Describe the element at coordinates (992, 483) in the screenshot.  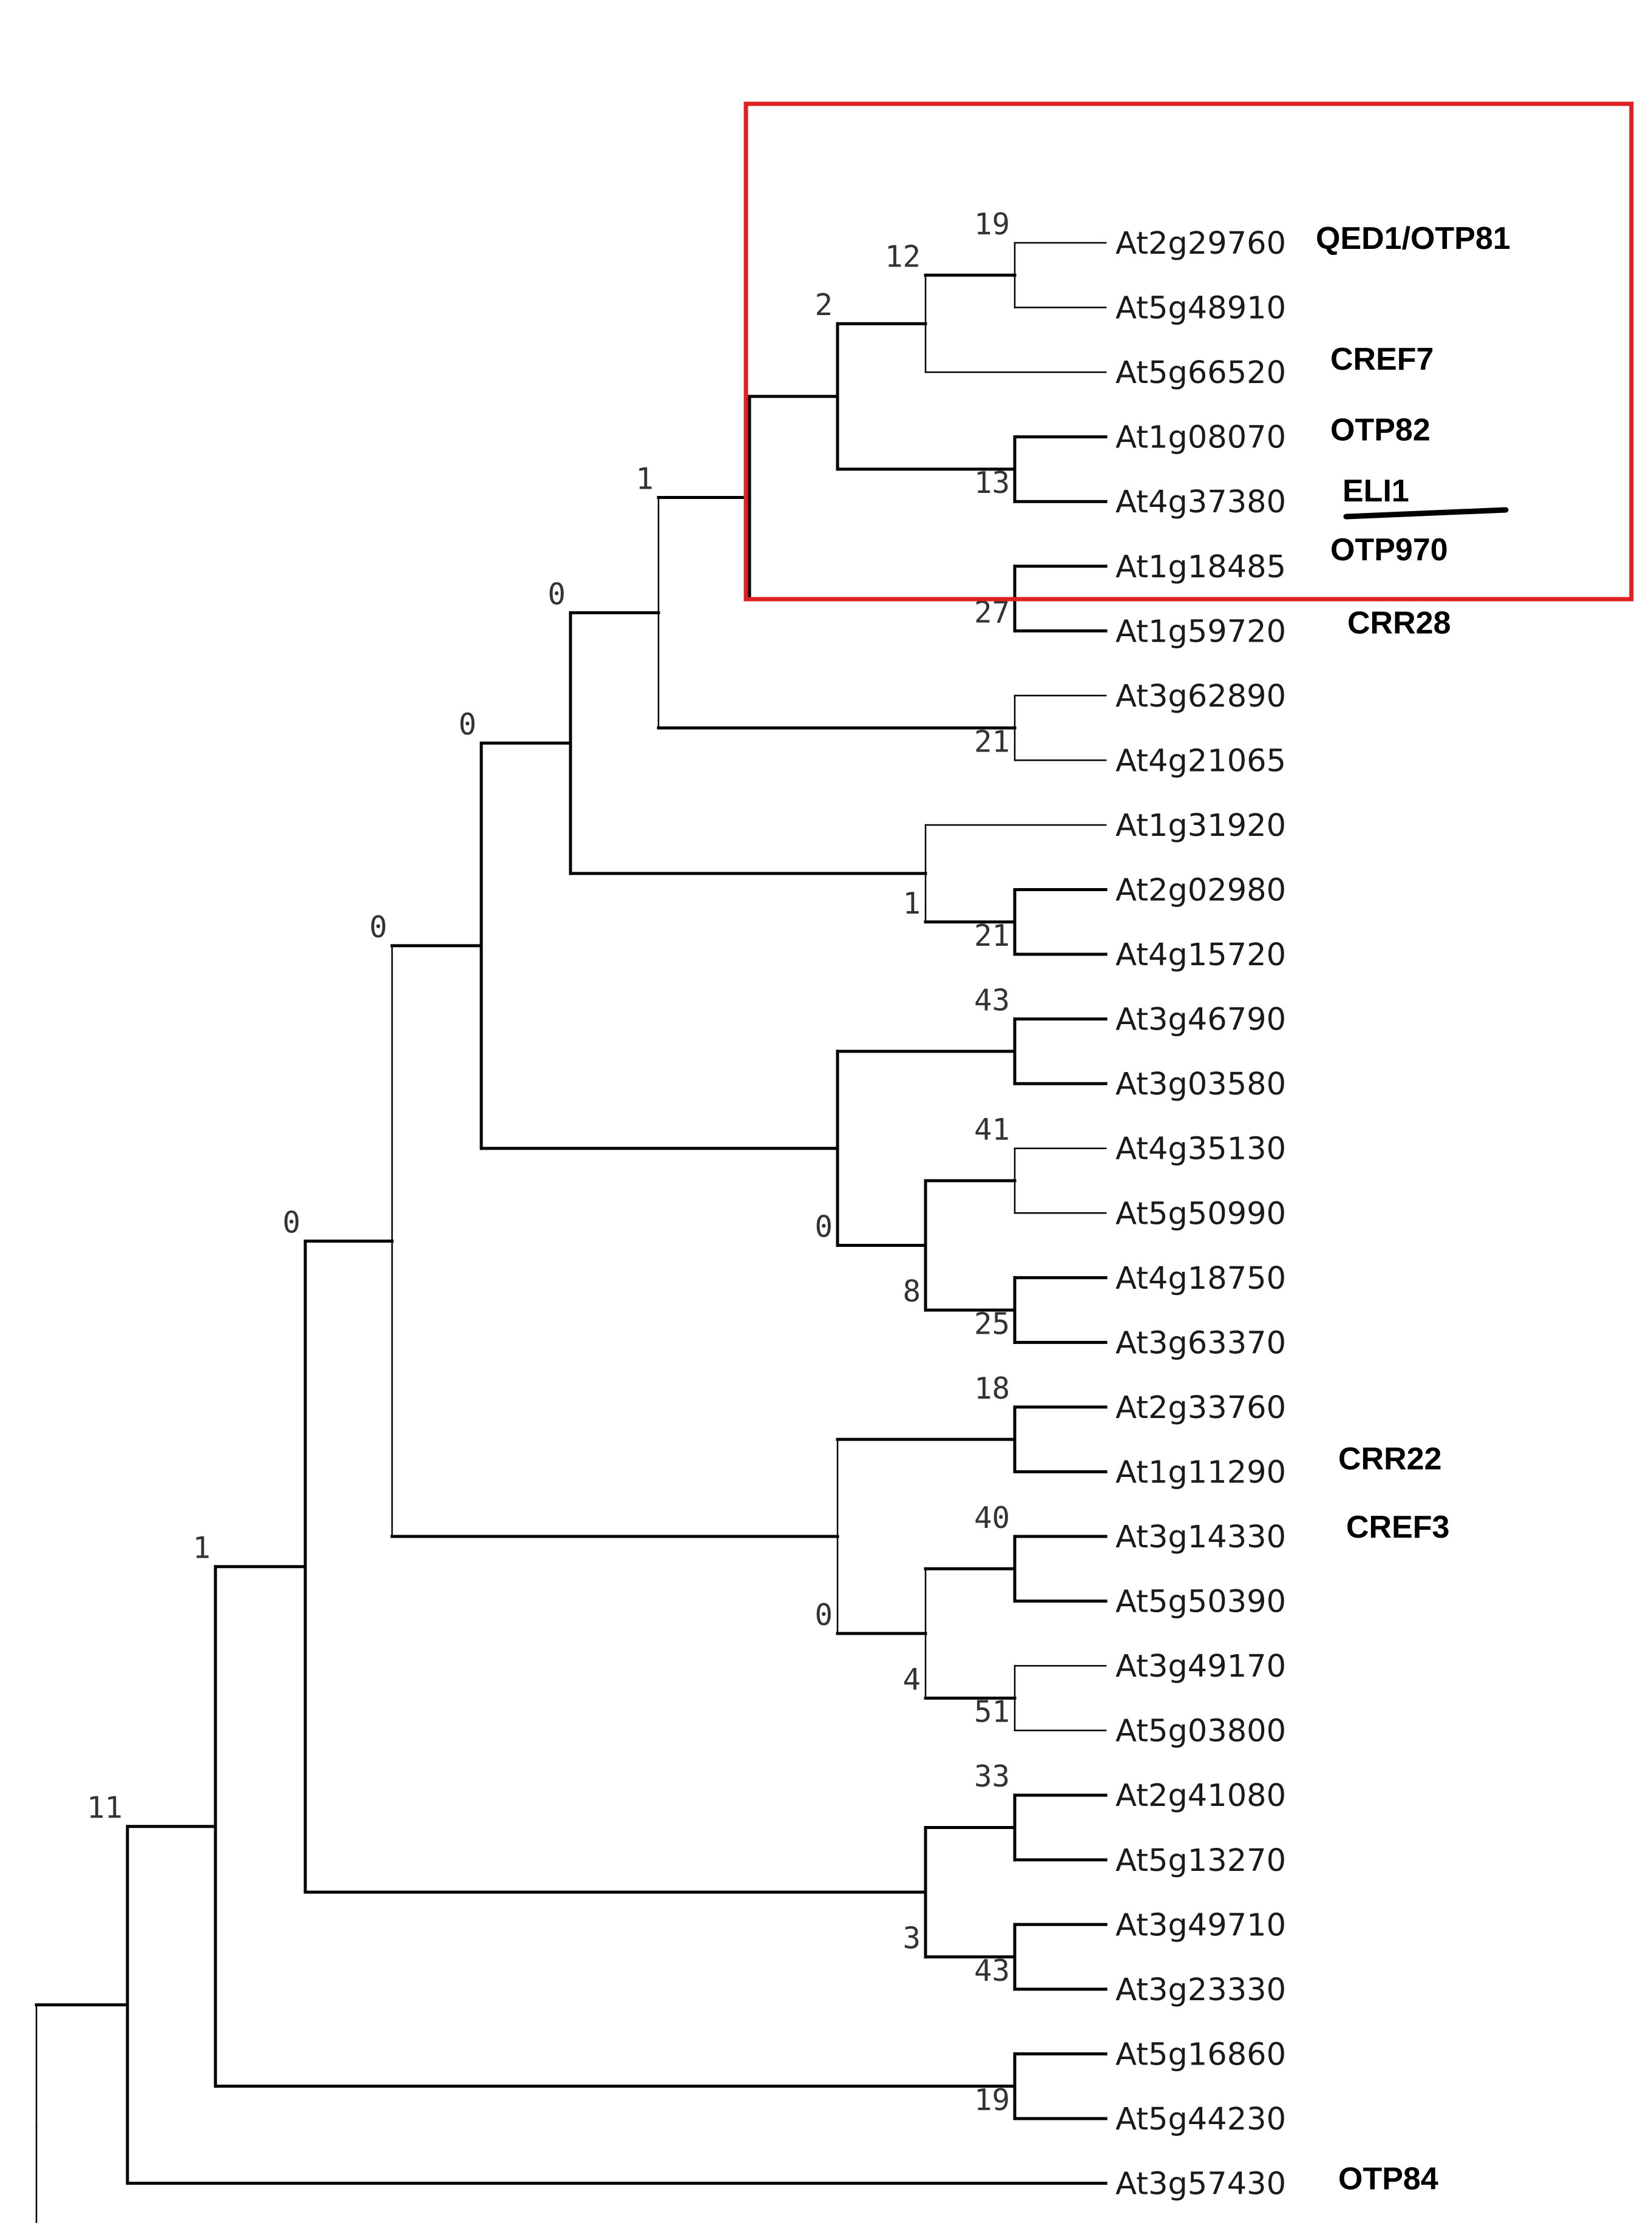
I see `support-value: 13` at that location.